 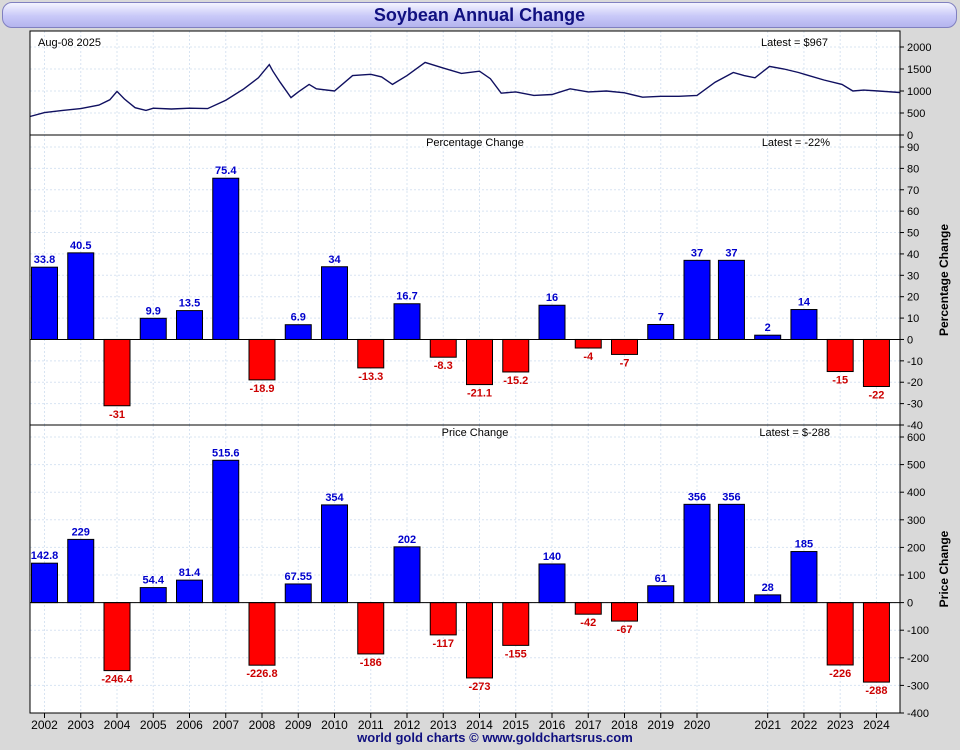 What do you see at coordinates (697, 725) in the screenshot?
I see `x-tick-label: 2020` at bounding box center [697, 725].